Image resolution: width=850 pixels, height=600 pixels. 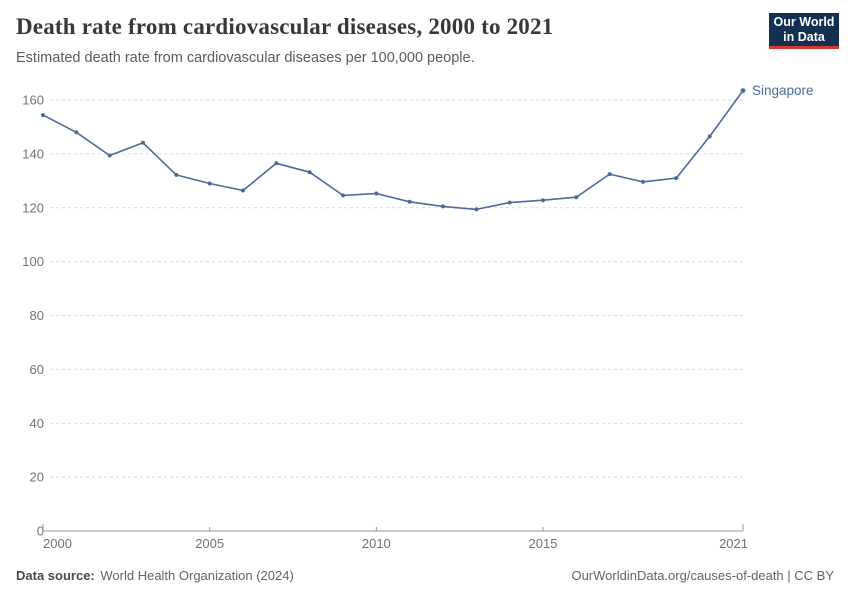 What do you see at coordinates (37, 477) in the screenshot?
I see `y-axis-label: 20` at bounding box center [37, 477].